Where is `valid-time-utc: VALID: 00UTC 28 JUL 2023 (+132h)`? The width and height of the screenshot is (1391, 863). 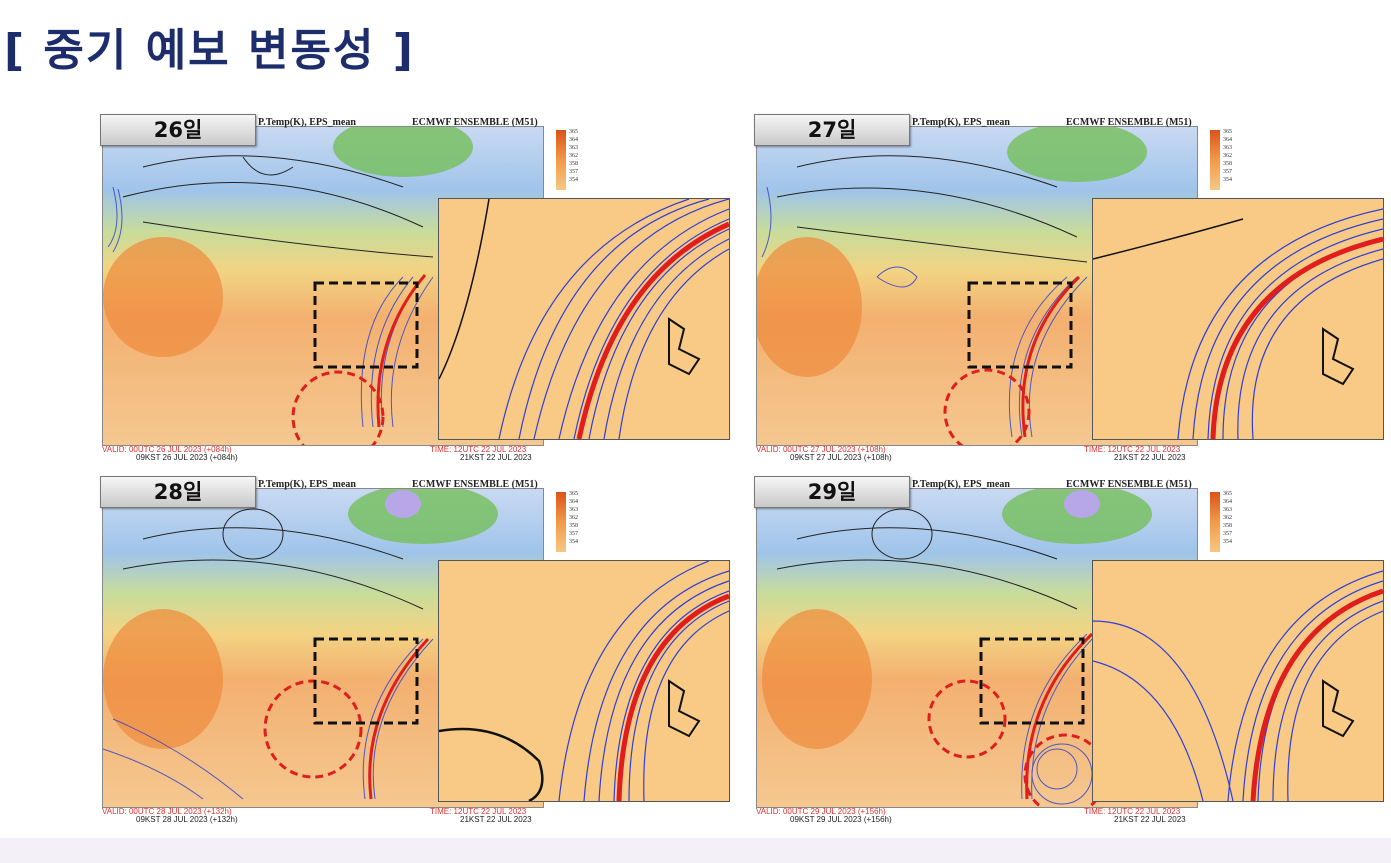
valid-time-utc: VALID: 00UTC 28 JUL 2023 (+132h) is located at coordinates (167, 811).